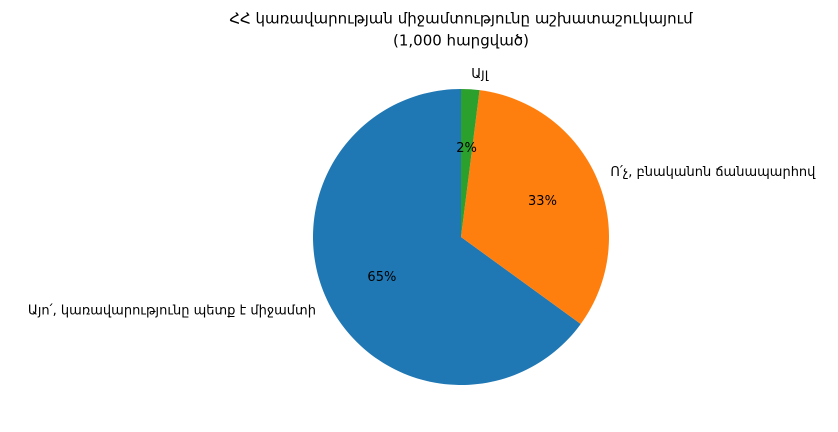  I want to click on slice-label: Այո՛, կառավարությունը պետք է միջամտի, so click(172, 310).